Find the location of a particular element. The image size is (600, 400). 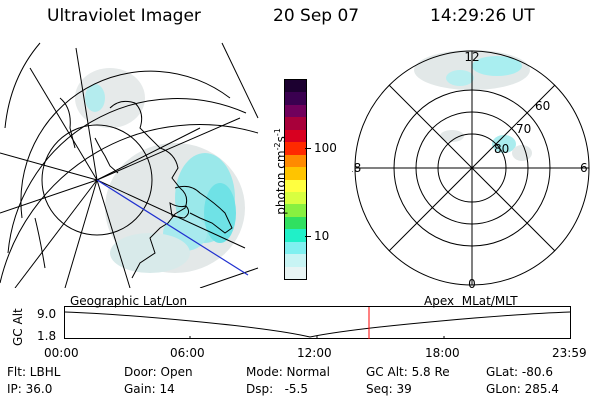

altitude-plot is located at coordinates (317, 322).